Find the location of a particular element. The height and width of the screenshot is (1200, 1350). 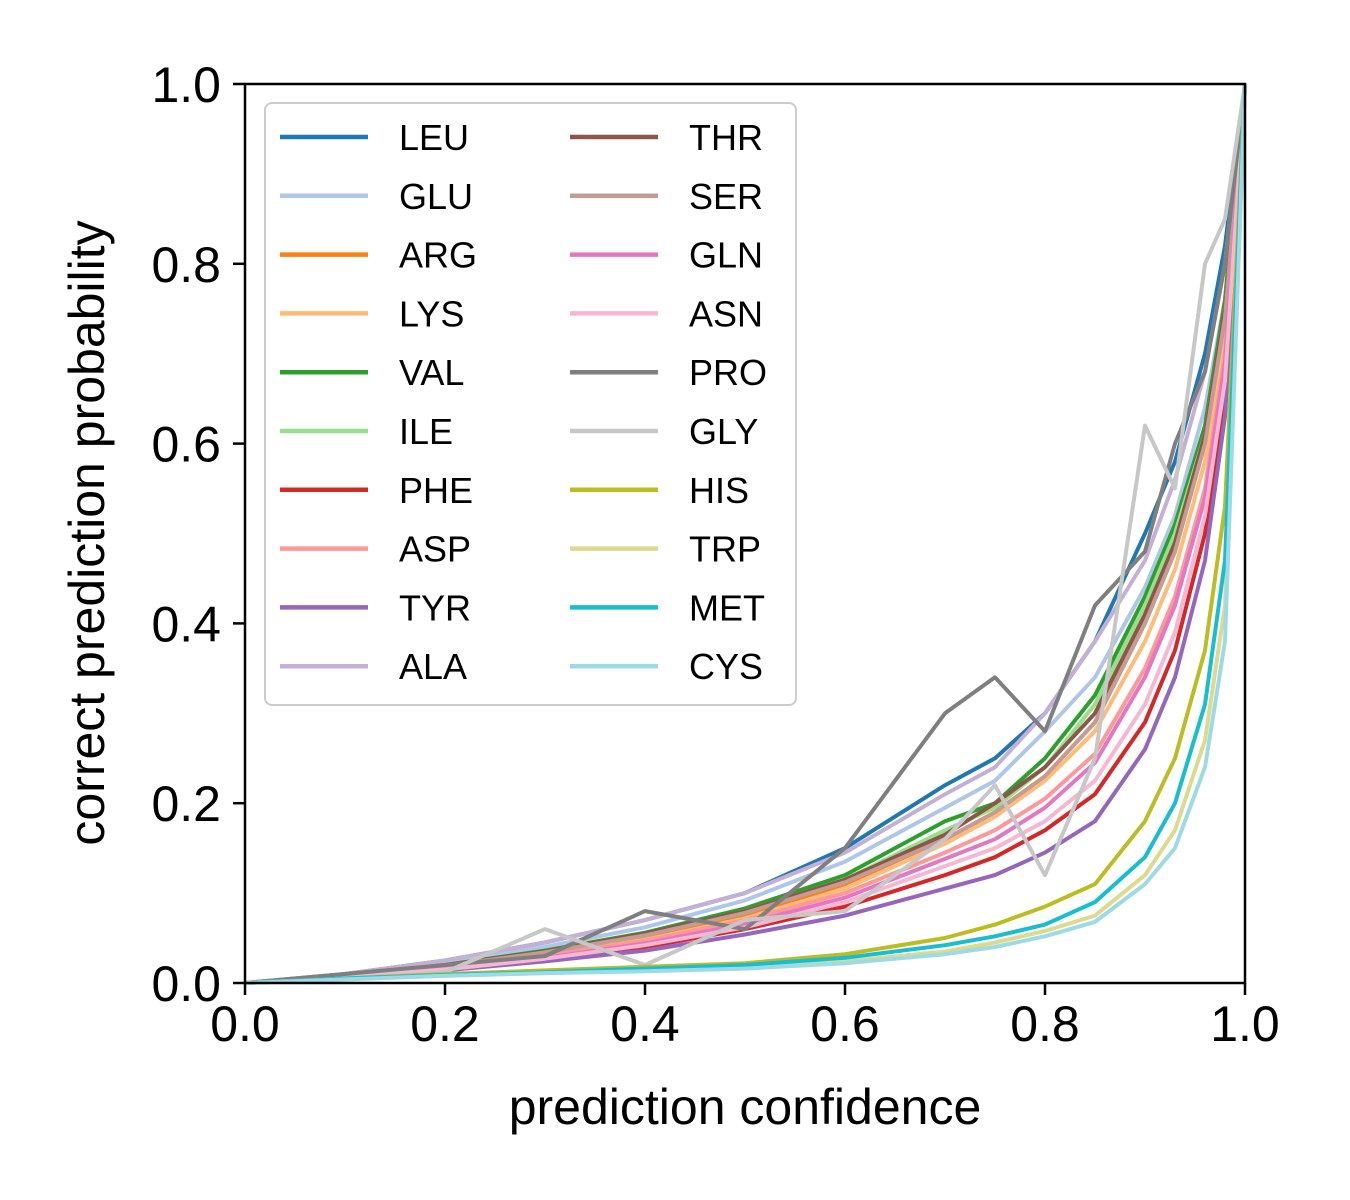

legend-label-his: HIS is located at coordinates (719, 490).